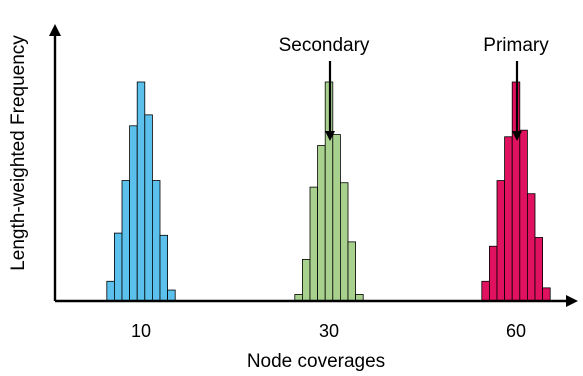 The width and height of the screenshot is (583, 376). I want to click on x-tick-label: 30, so click(329, 331).